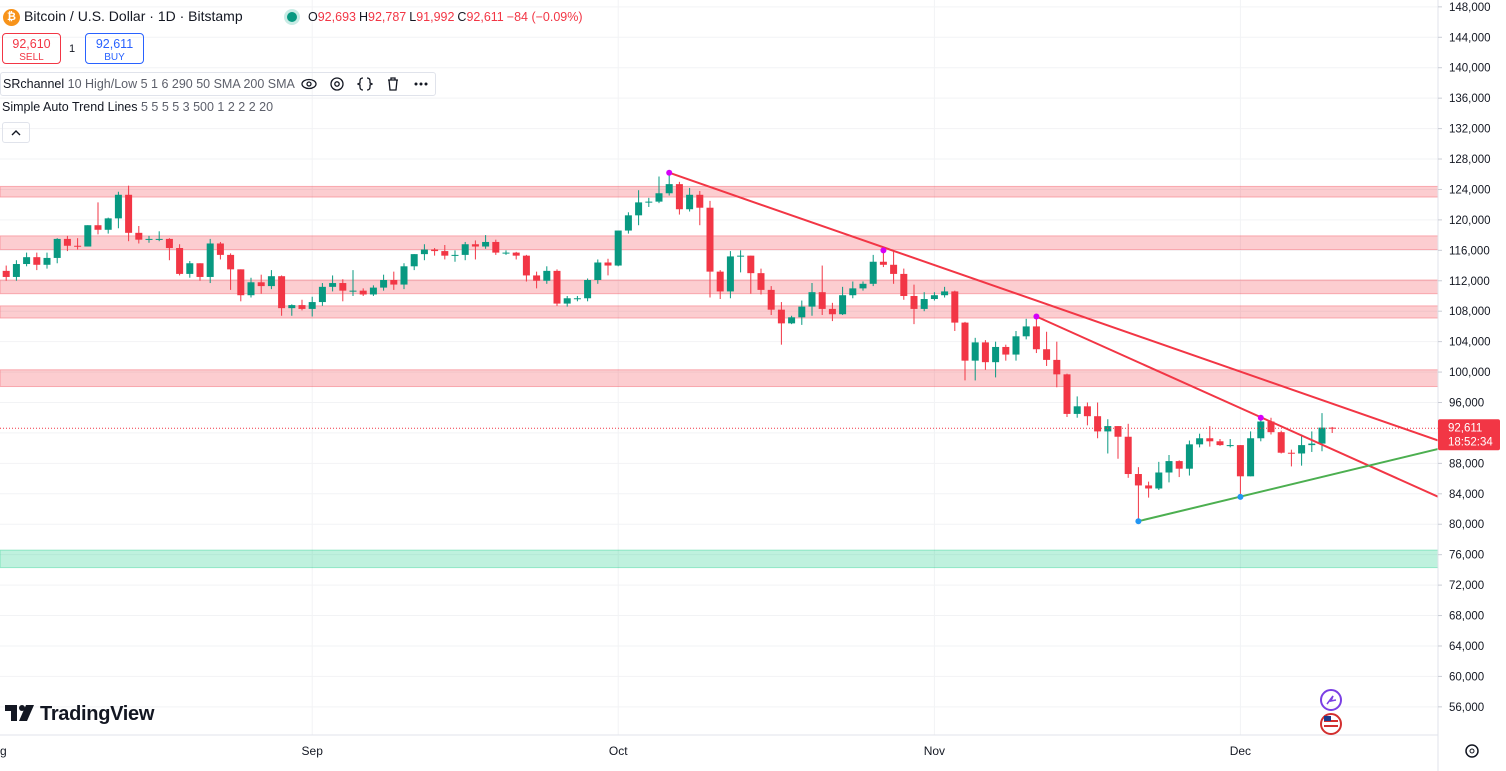 Image resolution: width=1506 pixels, height=771 pixels. Describe the element at coordinates (309, 84) in the screenshot. I see `eye-icon` at that location.